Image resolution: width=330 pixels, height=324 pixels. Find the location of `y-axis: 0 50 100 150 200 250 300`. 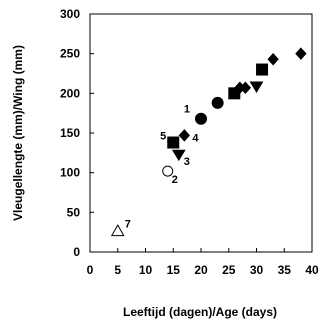

y-axis: 0 50 100 150 200 250 300 is located at coordinates (77, 133).